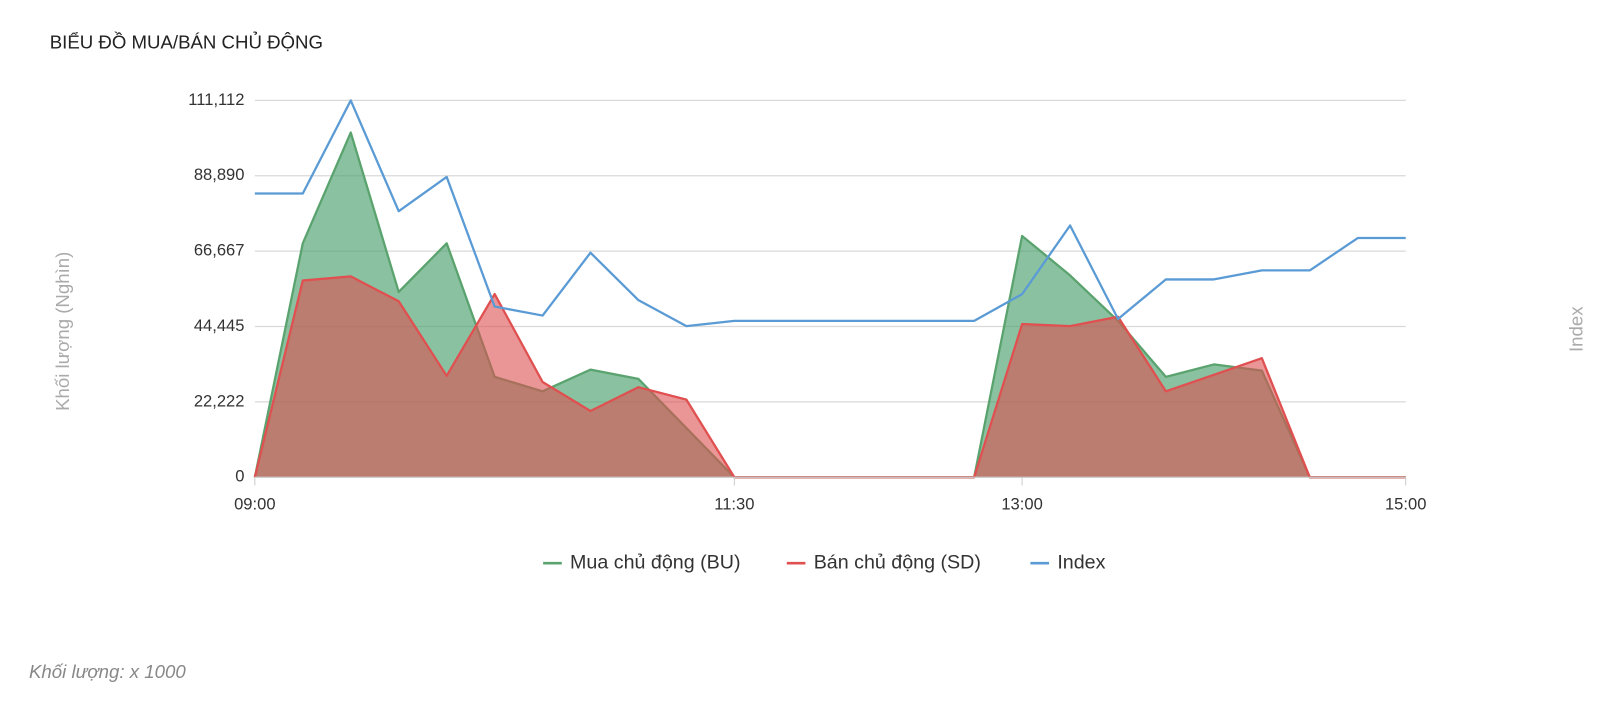 The image size is (1616, 704). What do you see at coordinates (107, 671) in the screenshot?
I see `footnote: Khối lượng: x 1000` at bounding box center [107, 671].